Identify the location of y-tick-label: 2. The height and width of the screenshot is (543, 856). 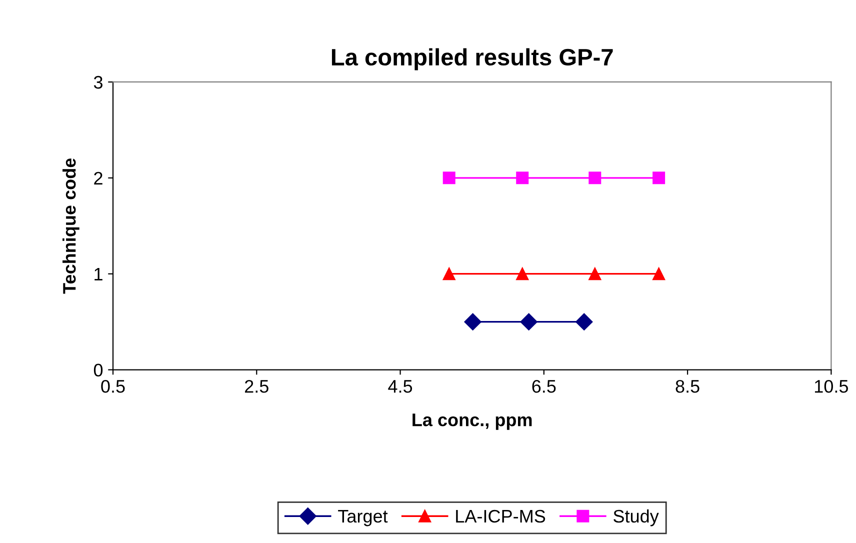
(98, 178).